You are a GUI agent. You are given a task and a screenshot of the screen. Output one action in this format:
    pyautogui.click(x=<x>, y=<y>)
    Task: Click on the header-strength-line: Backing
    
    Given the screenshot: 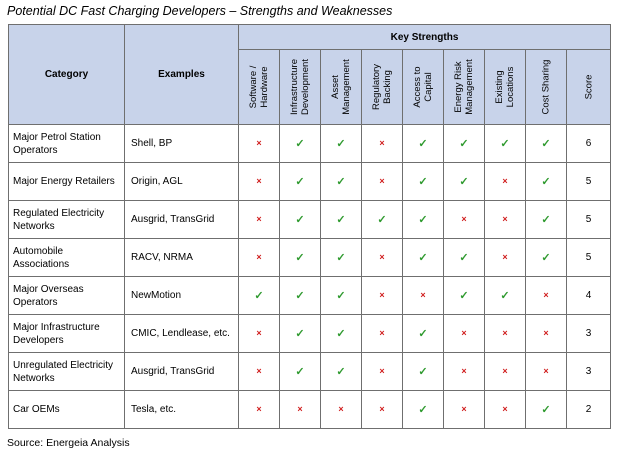 What is the action you would take?
    pyautogui.click(x=387, y=87)
    